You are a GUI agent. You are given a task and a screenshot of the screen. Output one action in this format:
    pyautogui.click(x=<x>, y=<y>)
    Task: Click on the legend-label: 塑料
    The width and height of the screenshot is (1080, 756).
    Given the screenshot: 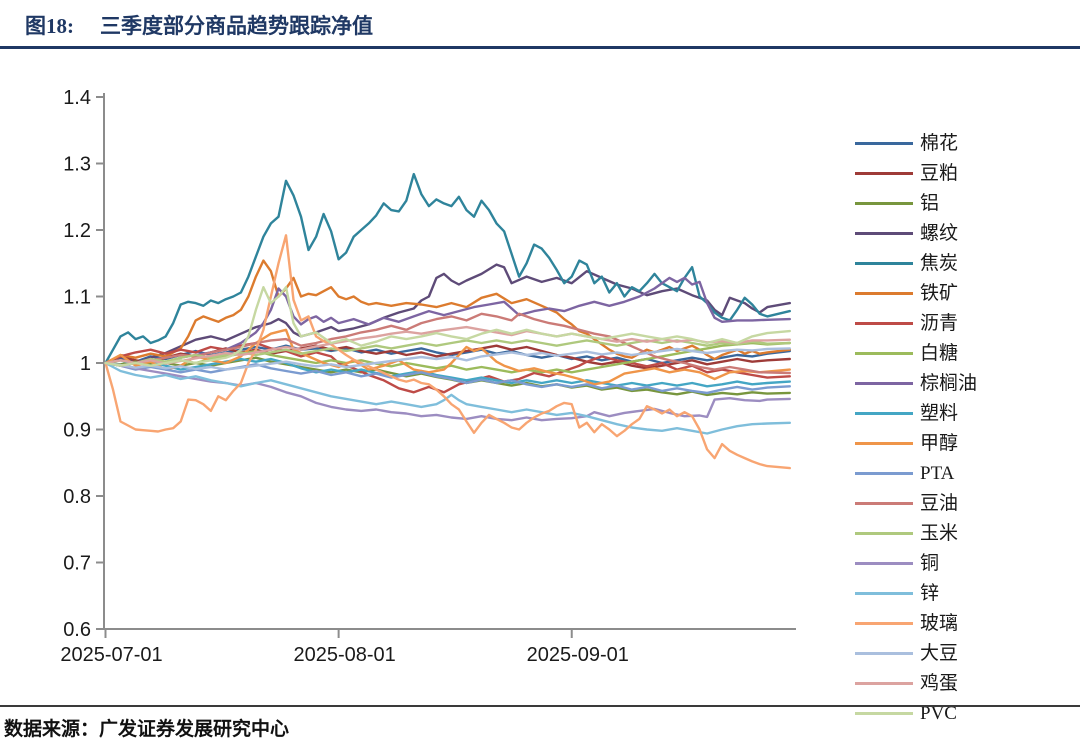 What is the action you would take?
    pyautogui.click(x=939, y=413)
    